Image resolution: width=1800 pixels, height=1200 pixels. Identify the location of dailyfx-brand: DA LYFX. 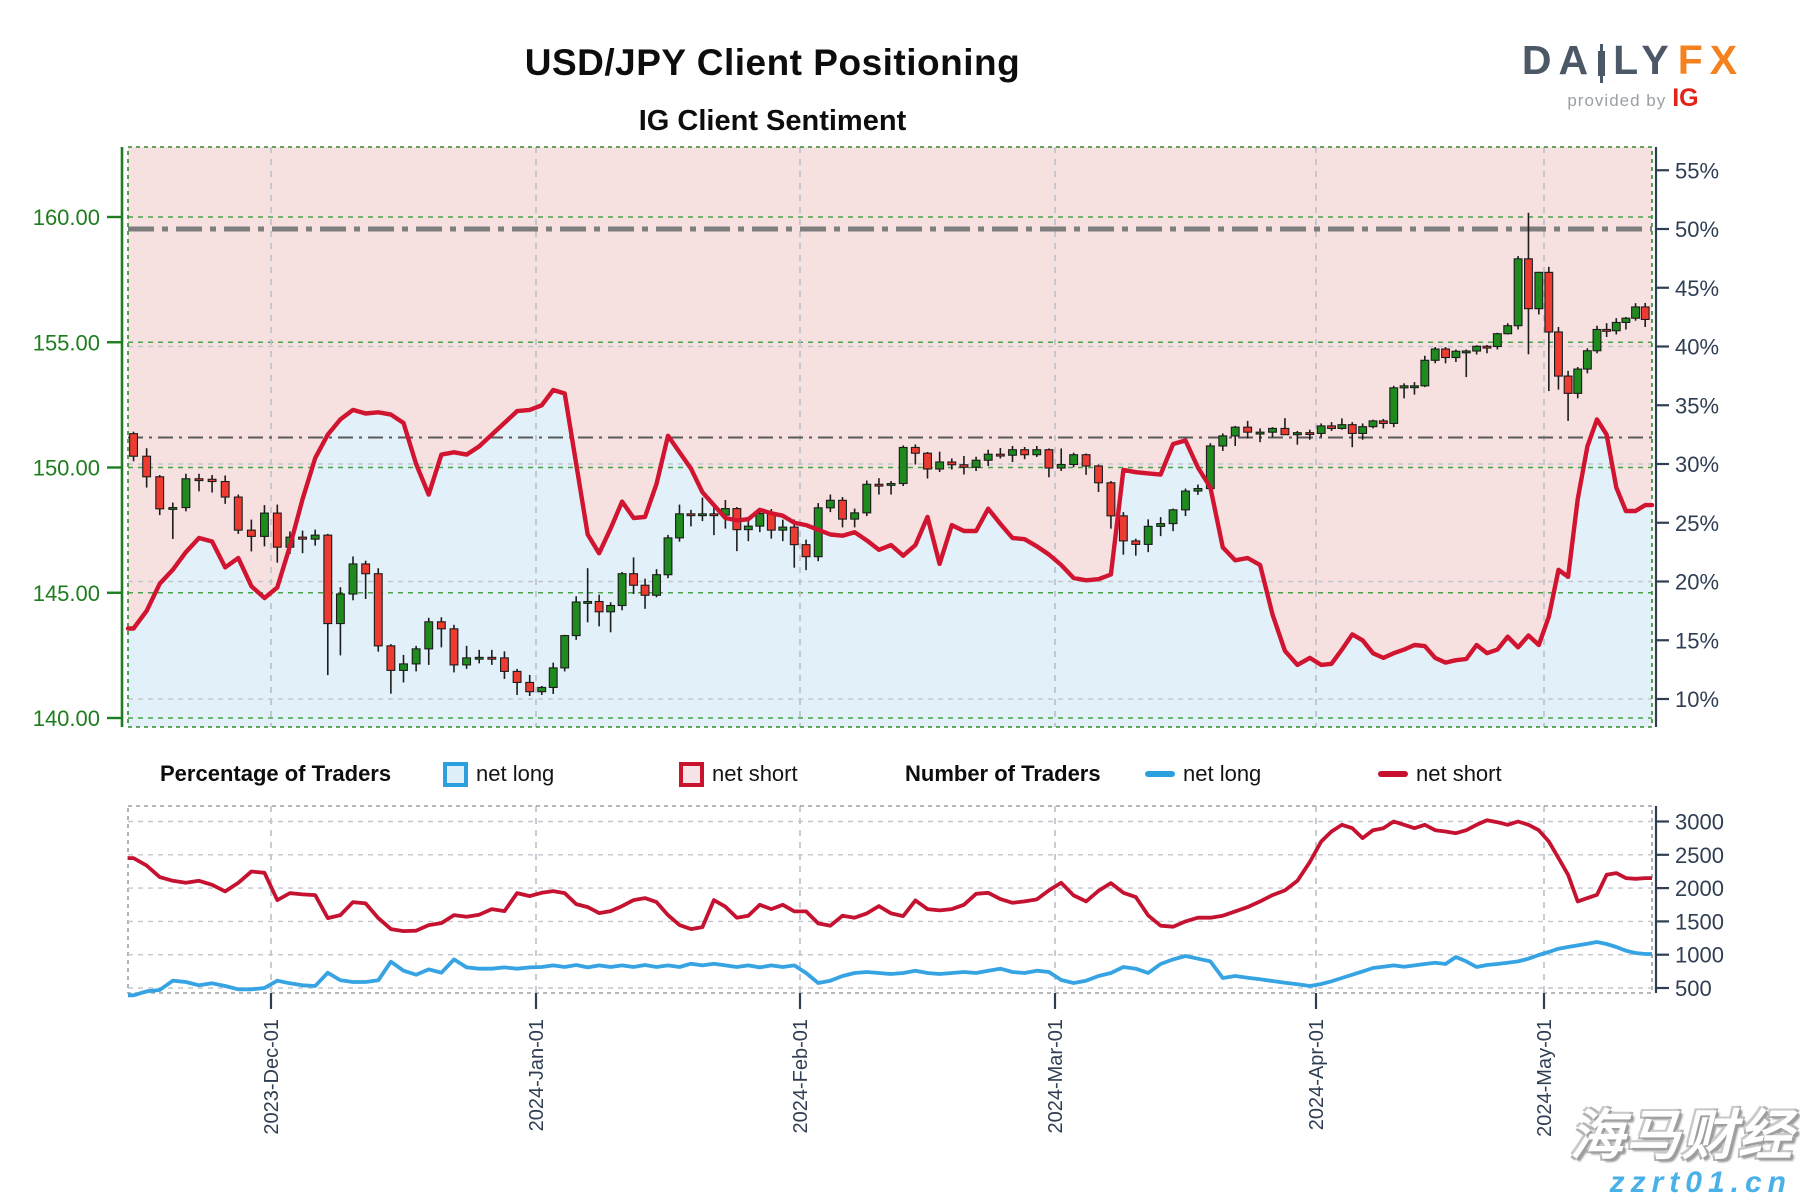
(1633, 60).